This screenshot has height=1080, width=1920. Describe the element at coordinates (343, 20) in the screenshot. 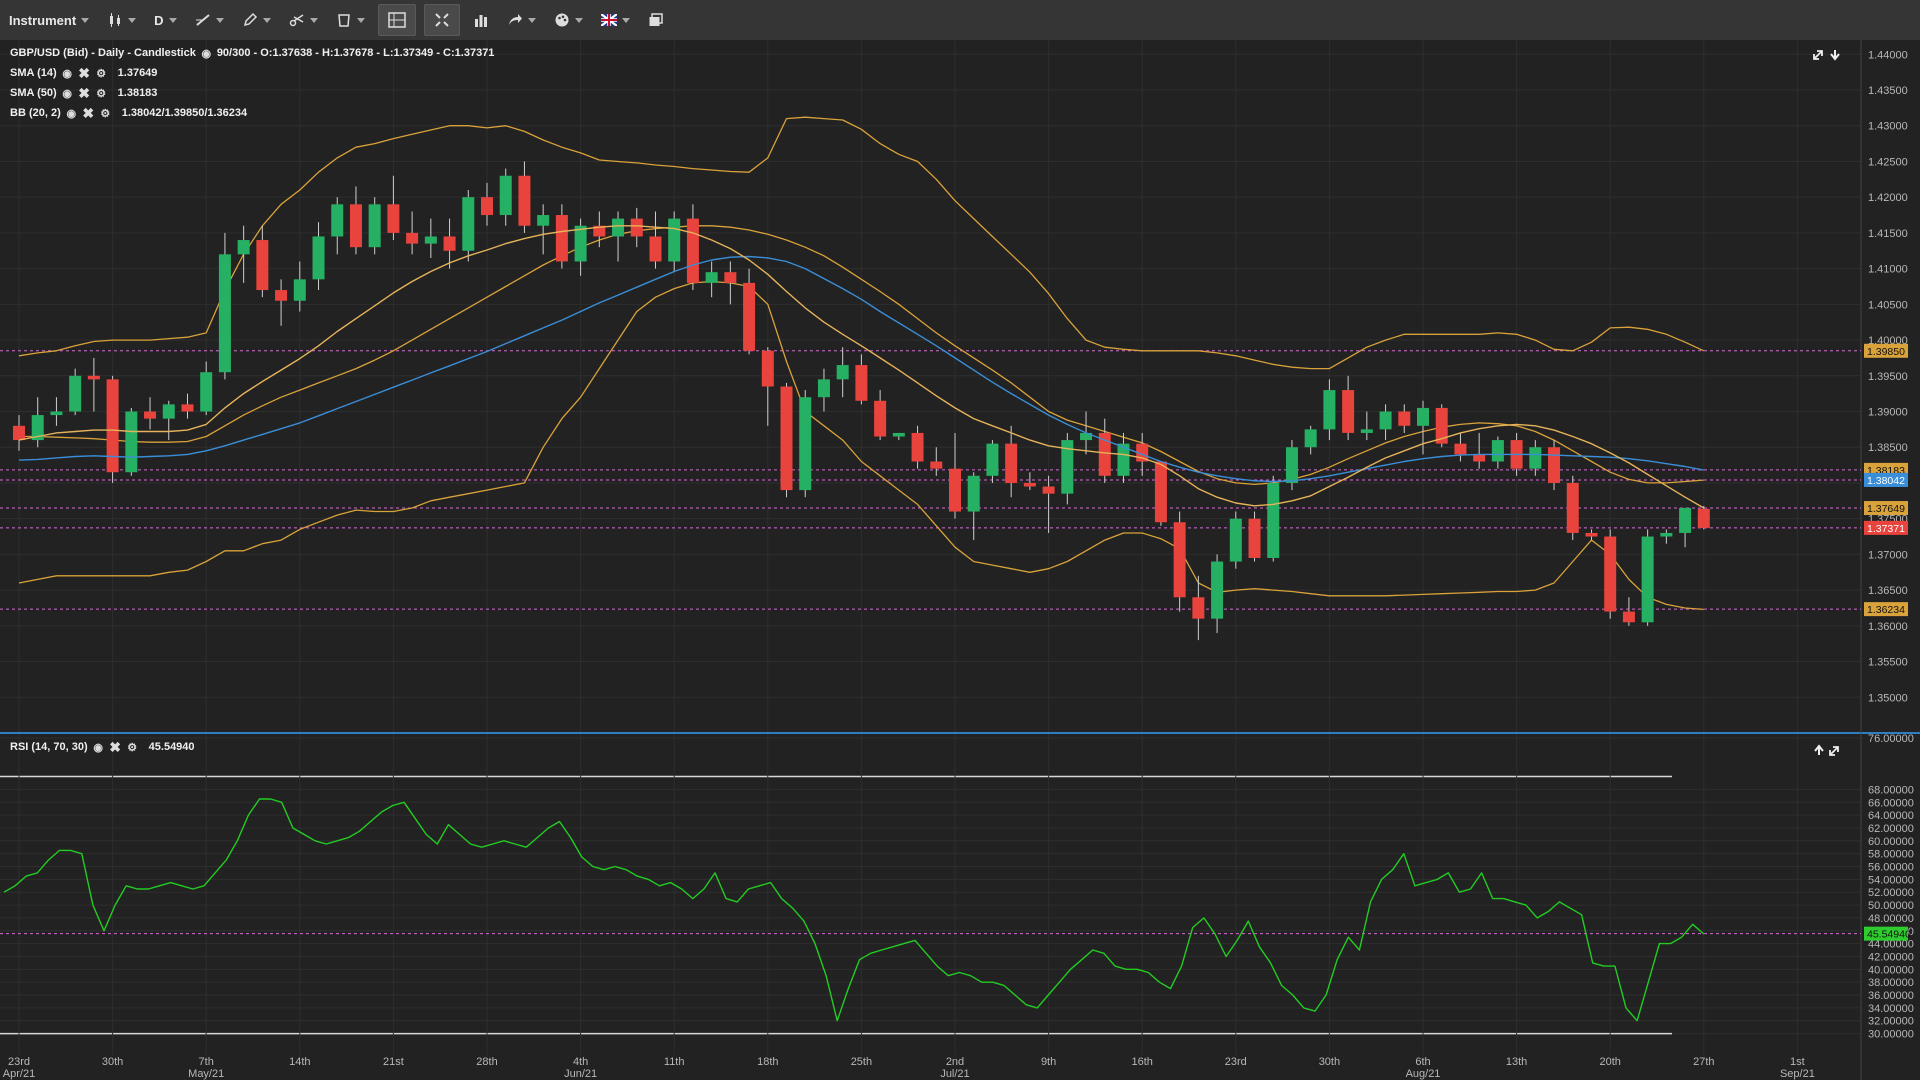

I see `trash-icon` at that location.